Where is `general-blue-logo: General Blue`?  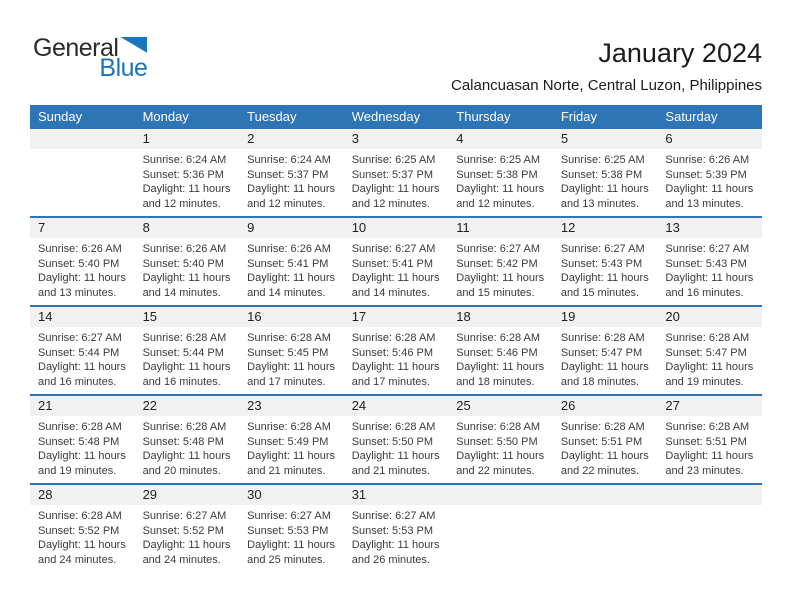 general-blue-logo: General Blue is located at coordinates (90, 57).